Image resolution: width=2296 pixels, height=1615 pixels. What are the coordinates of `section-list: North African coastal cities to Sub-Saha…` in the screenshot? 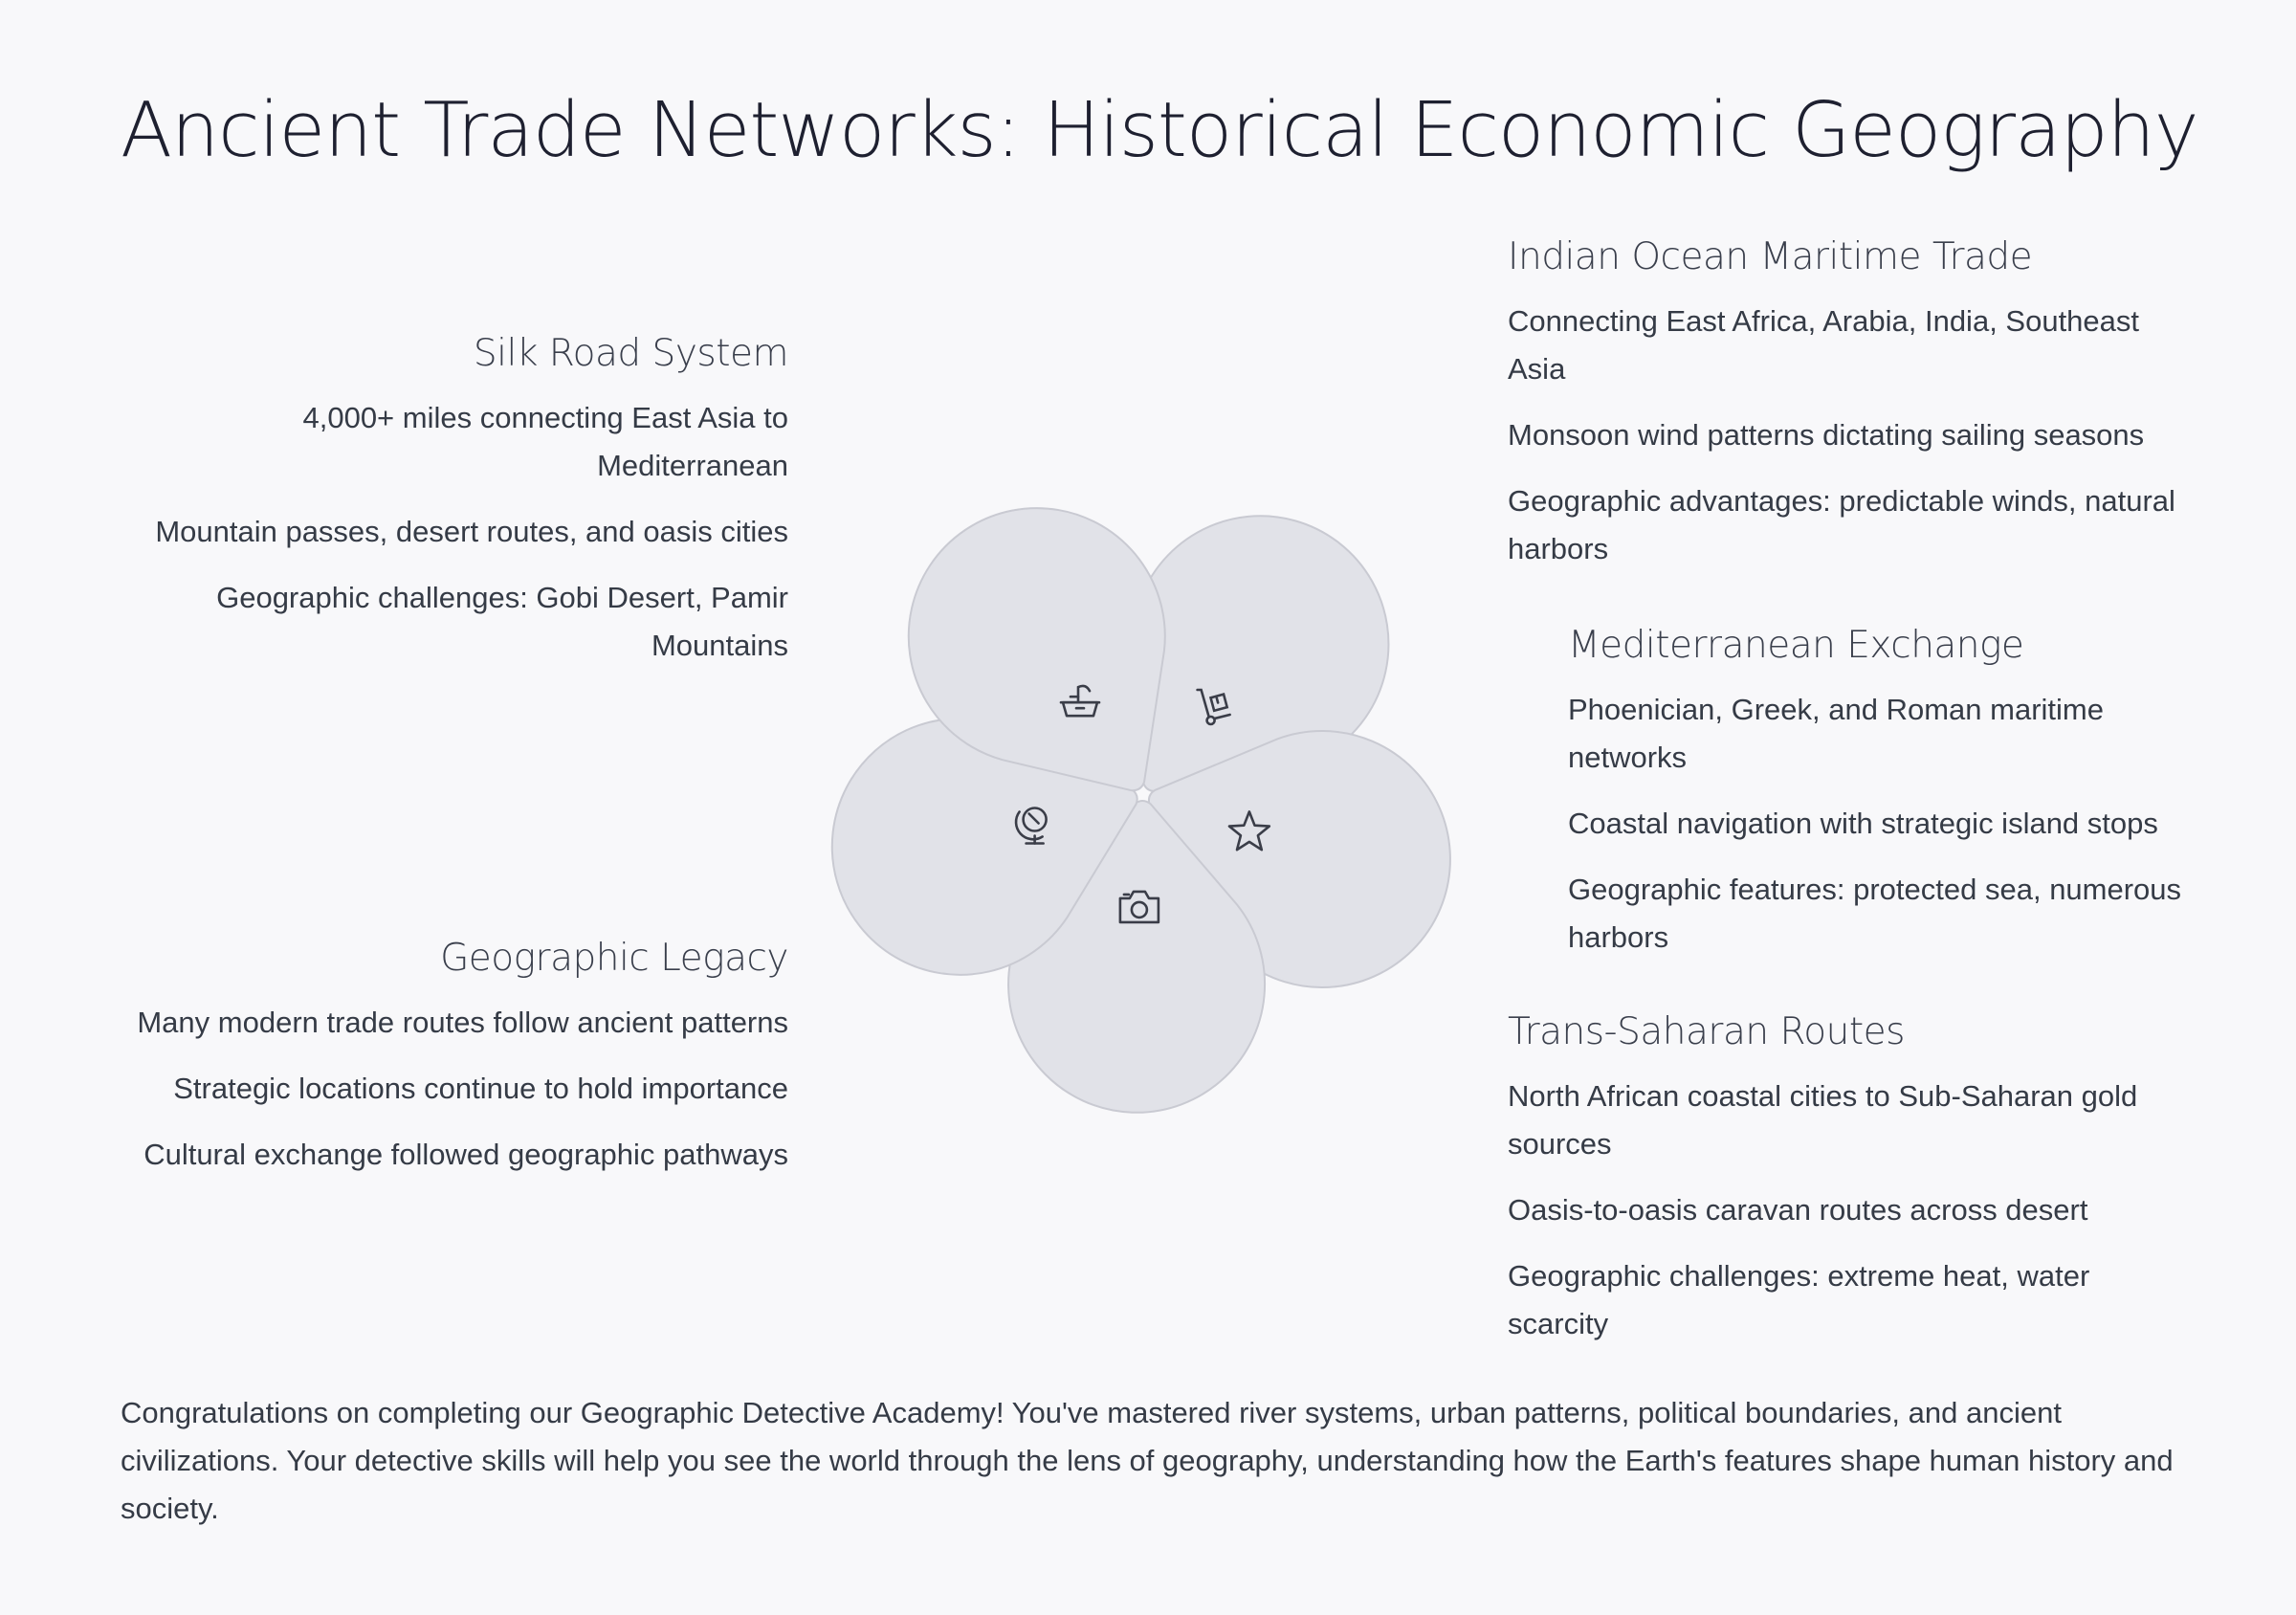 It's located at (1848, 1210).